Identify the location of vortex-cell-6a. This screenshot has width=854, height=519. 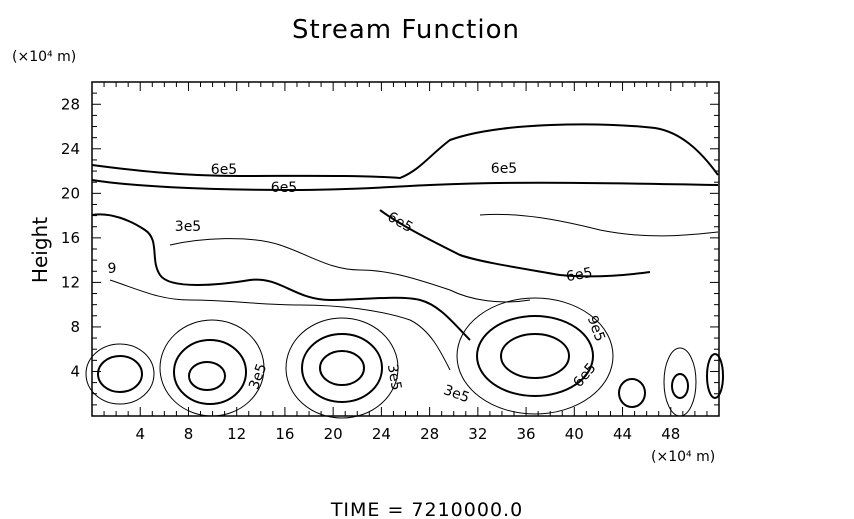
(680, 382).